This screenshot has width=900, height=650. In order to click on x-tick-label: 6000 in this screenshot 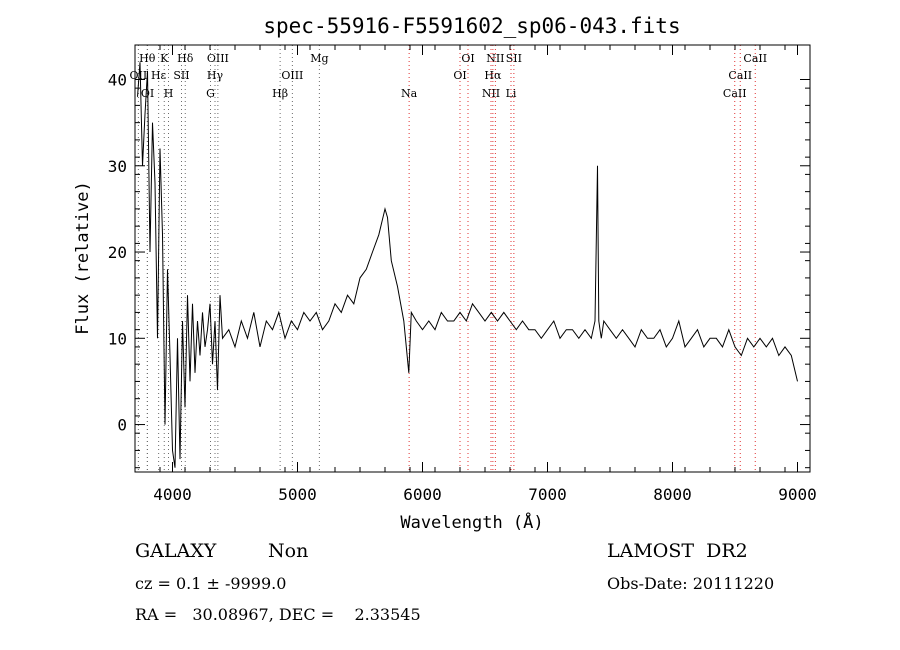, I will do `click(422, 494)`.